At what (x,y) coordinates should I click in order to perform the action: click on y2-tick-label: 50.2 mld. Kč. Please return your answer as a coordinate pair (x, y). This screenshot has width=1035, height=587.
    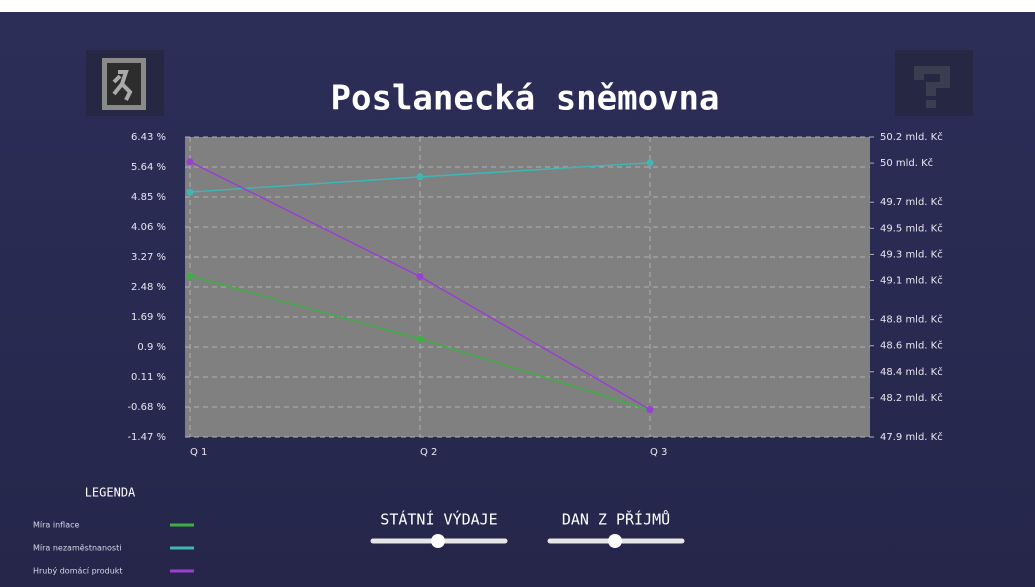
    Looking at the image, I should click on (911, 137).